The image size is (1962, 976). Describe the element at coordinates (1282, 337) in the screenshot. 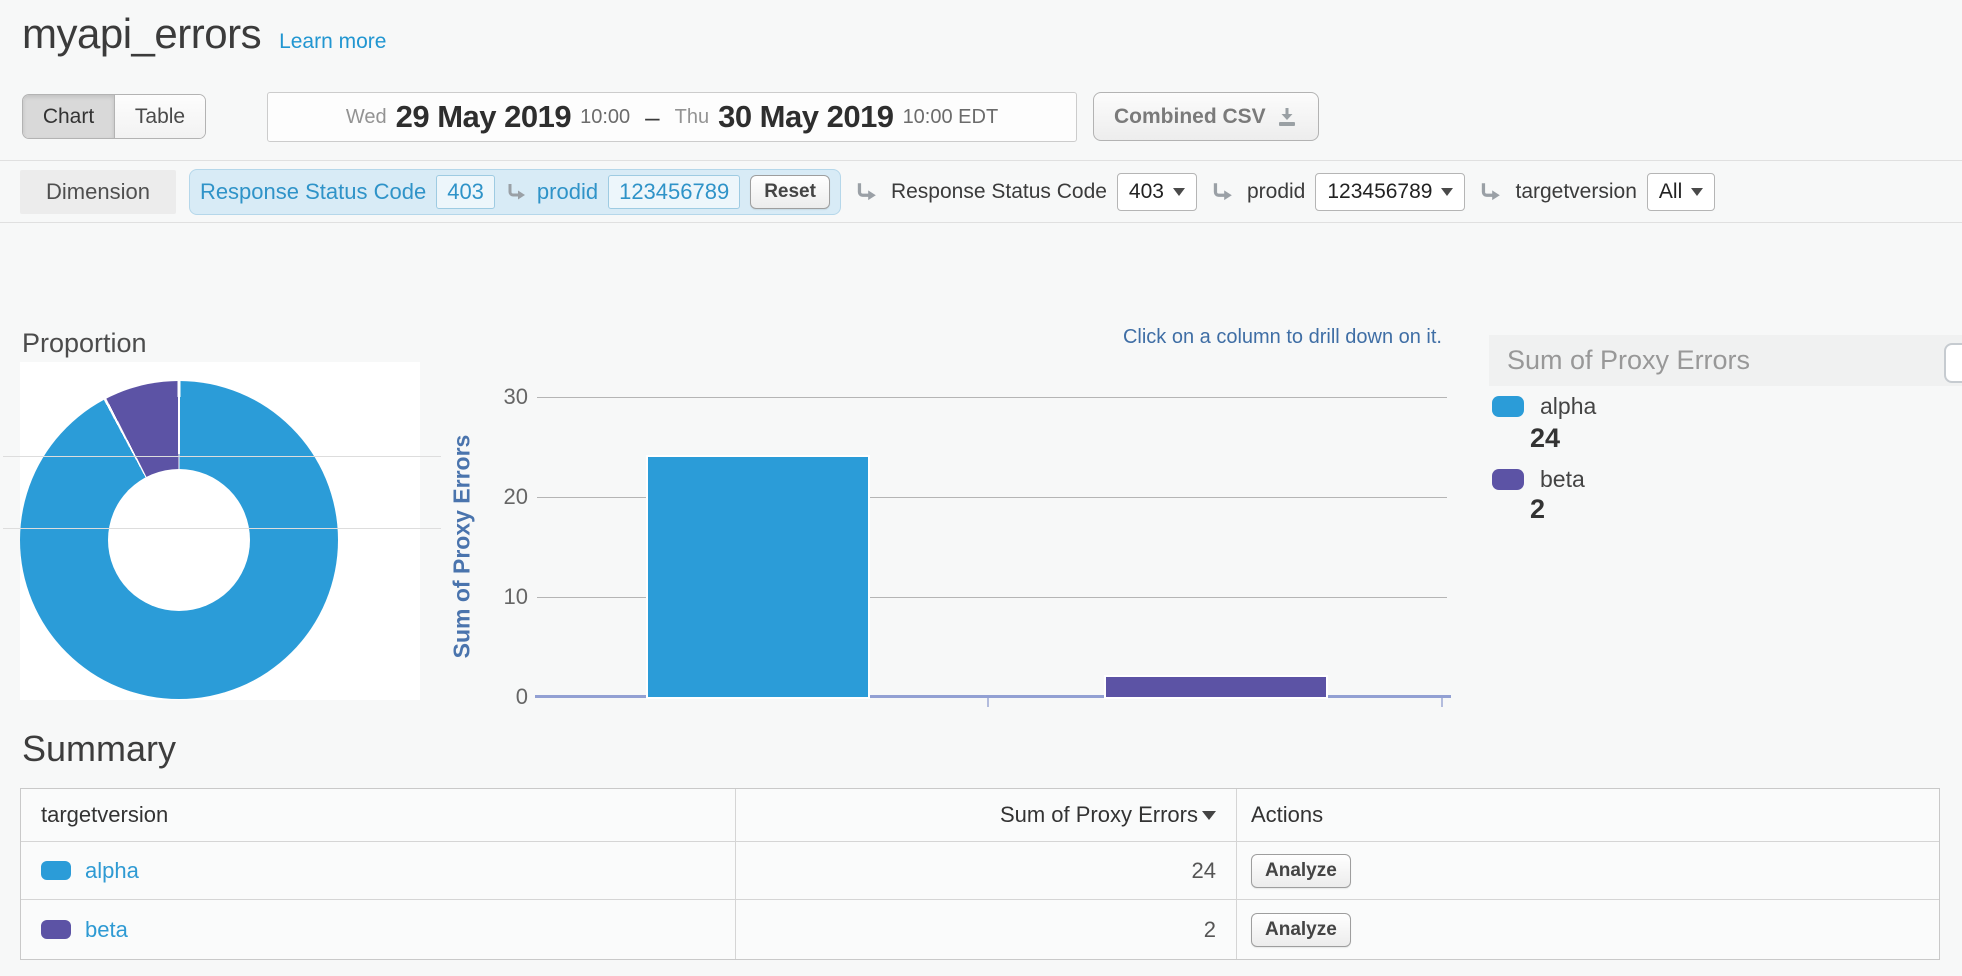

I see `drilldown-hint: Click on a column to drill down on it.` at that location.